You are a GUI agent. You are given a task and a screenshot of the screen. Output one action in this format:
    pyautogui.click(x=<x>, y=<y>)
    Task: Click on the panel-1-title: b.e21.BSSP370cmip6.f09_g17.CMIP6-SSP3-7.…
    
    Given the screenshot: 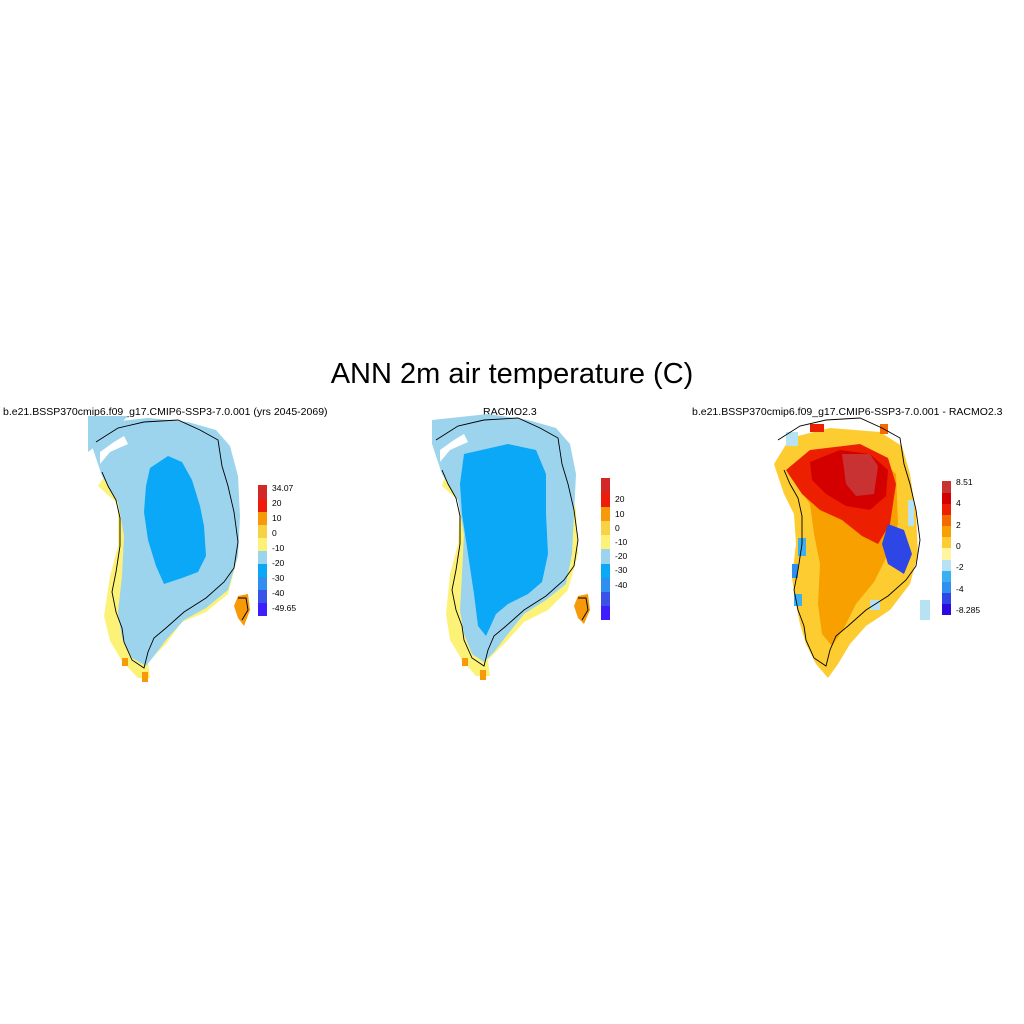 What is the action you would take?
    pyautogui.click(x=165, y=412)
    